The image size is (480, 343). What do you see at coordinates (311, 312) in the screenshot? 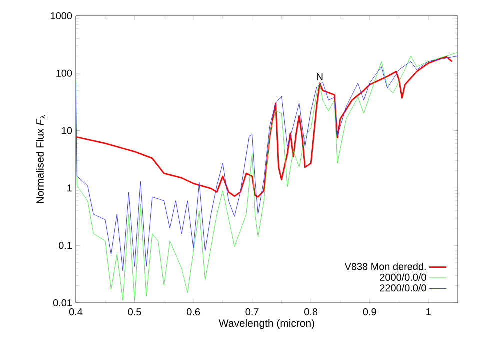
I see `x-tick-label: 0.8` at bounding box center [311, 312].